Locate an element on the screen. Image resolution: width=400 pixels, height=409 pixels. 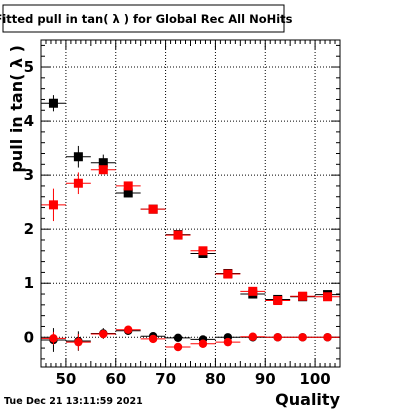
y-tick-label: 5 is located at coordinates (29, 67).